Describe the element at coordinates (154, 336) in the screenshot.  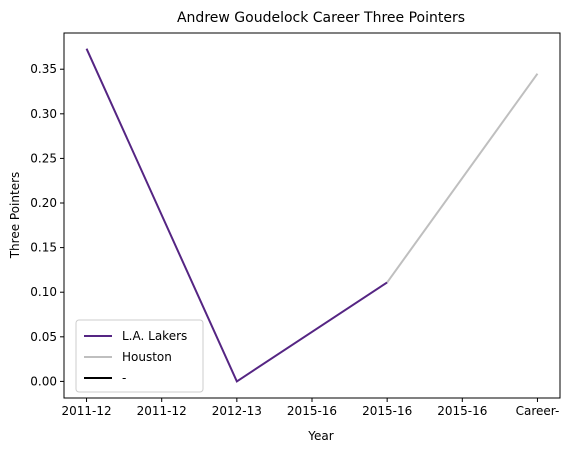
I see `legend-label: L.A. Lakers` at that location.